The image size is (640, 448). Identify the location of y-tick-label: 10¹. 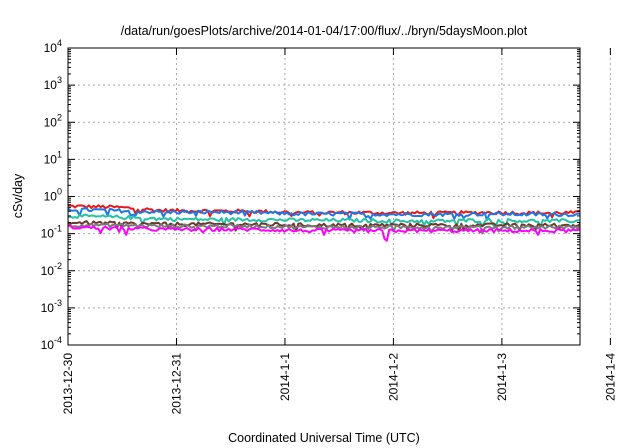
(53, 157).